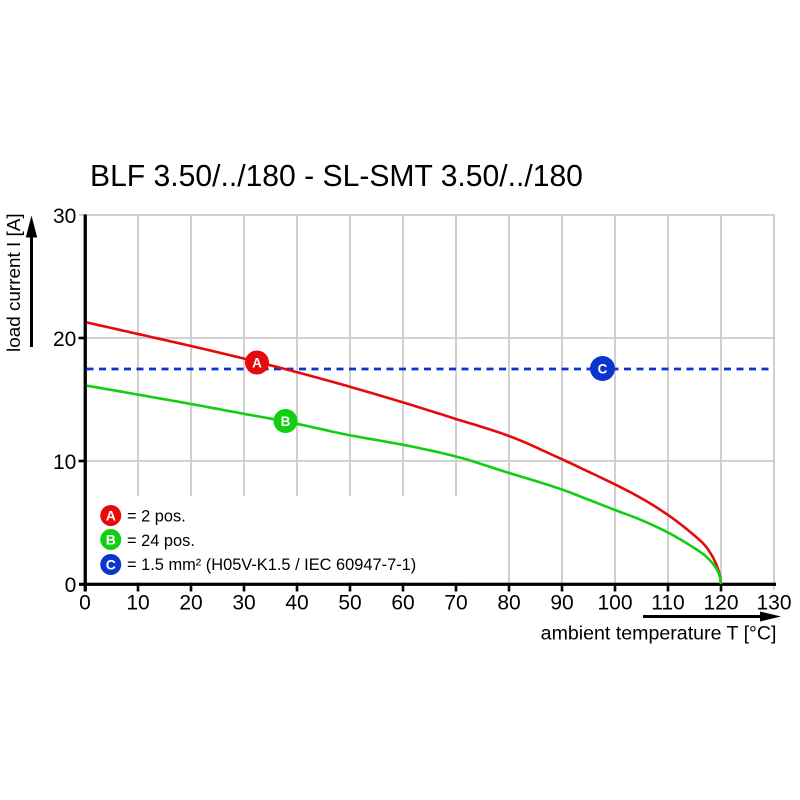 This screenshot has height=800, width=800. What do you see at coordinates (271, 565) in the screenshot?
I see `svg-text:= 1.5 mm² (H05V-K1.5 / IEC 609: = 1.5 mm² (H05V-K1.5 / IEC 60947-7-1)` at bounding box center [271, 565].